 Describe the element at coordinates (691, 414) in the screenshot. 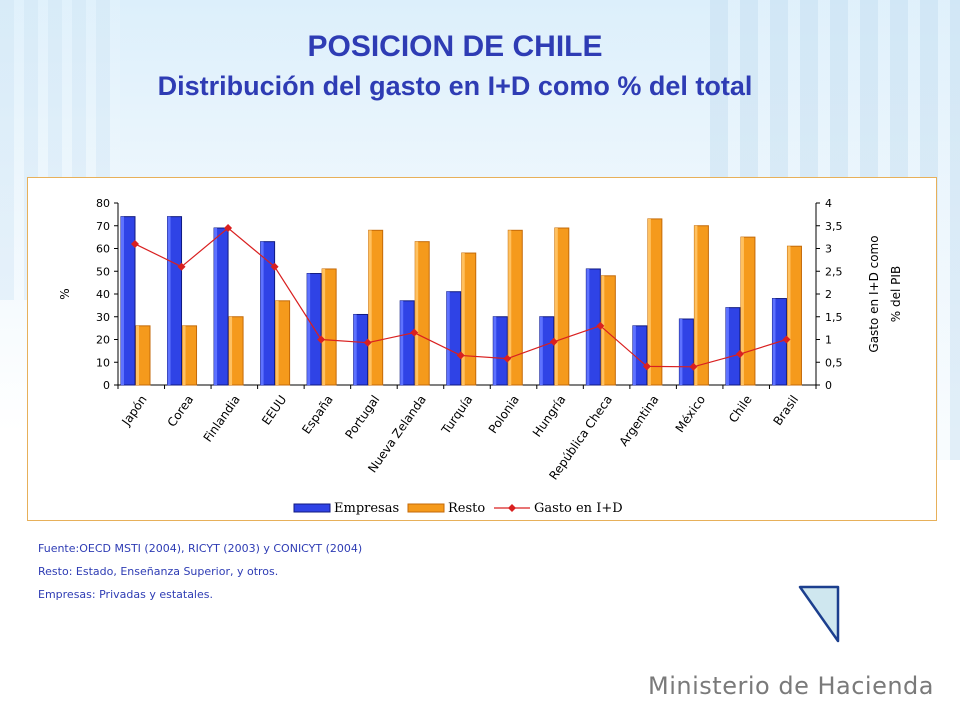

I see `x-tick-label: México` at that location.